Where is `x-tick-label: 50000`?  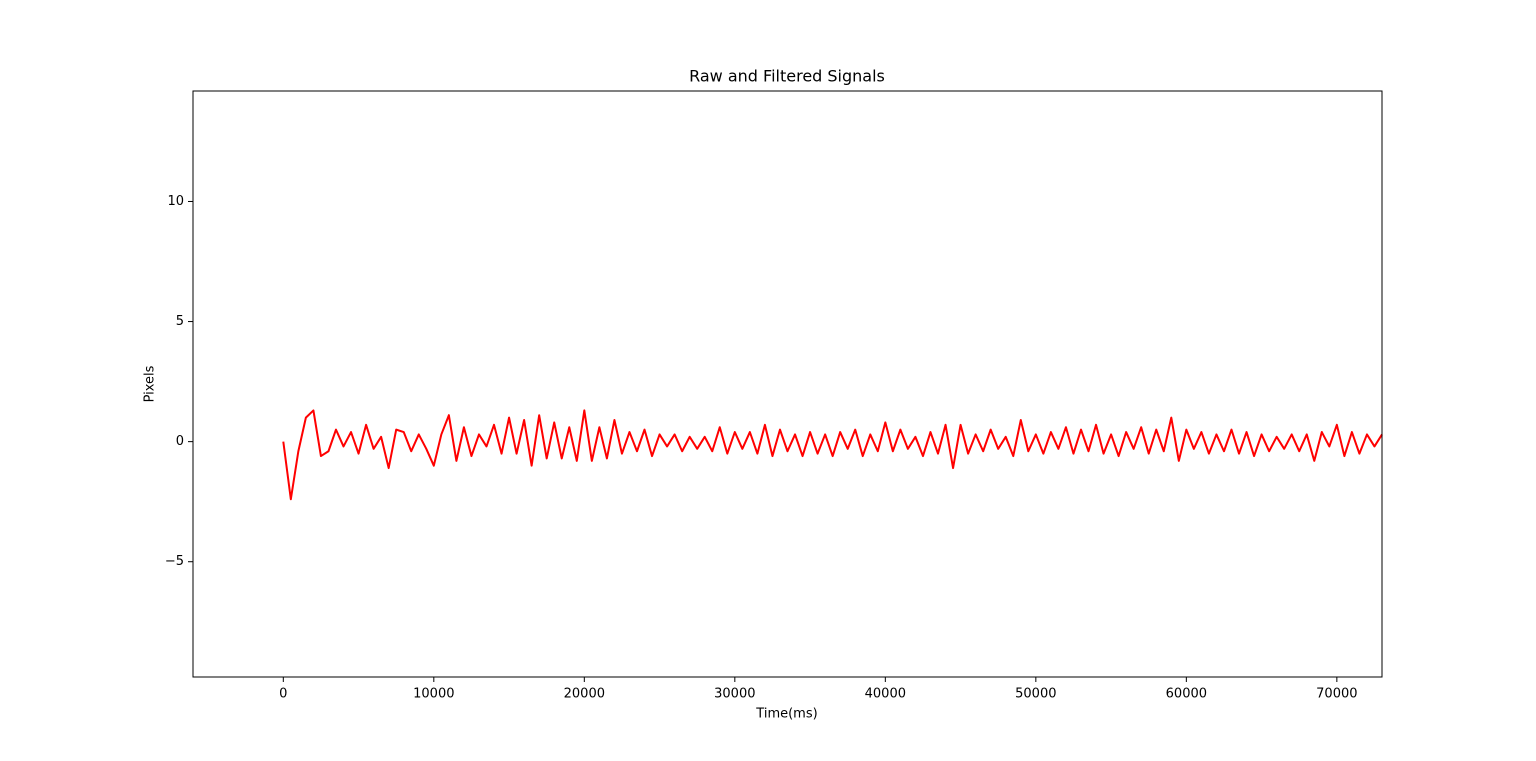 x-tick-label: 50000 is located at coordinates (1035, 694).